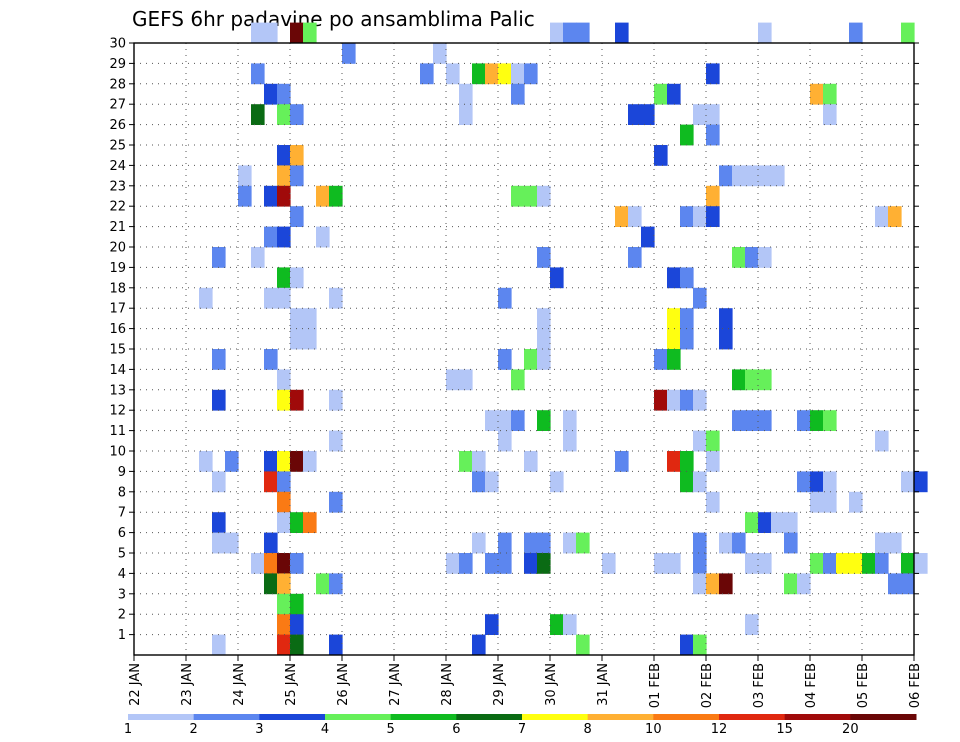 The height and width of the screenshot is (742, 960). What do you see at coordinates (117, 186) in the screenshot?
I see `y-tick-label: 23` at bounding box center [117, 186].